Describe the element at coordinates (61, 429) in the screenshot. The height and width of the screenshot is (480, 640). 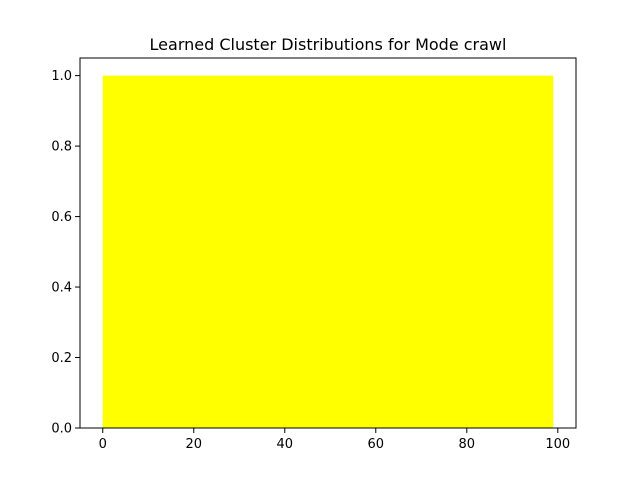
I see `y-tick-label: 0.0` at that location.